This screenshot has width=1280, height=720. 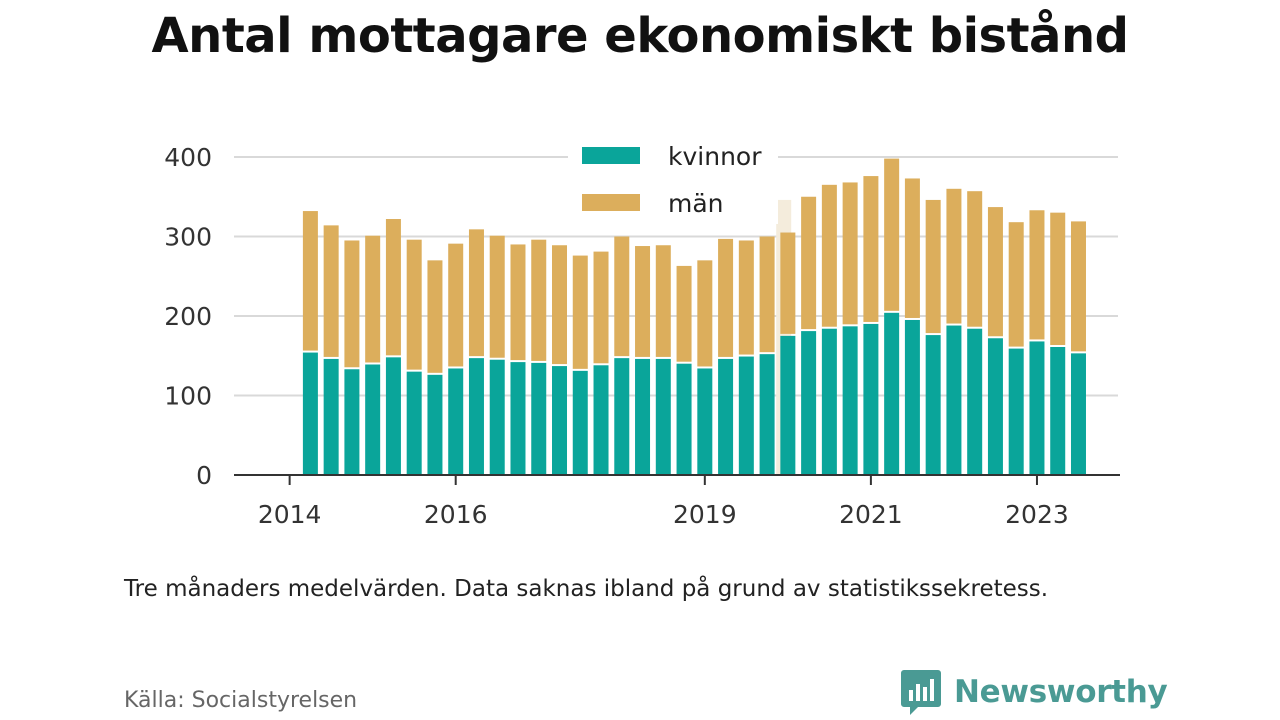 What do you see at coordinates (921, 692) in the screenshot?
I see `newsworthy-logo-icon` at bounding box center [921, 692].